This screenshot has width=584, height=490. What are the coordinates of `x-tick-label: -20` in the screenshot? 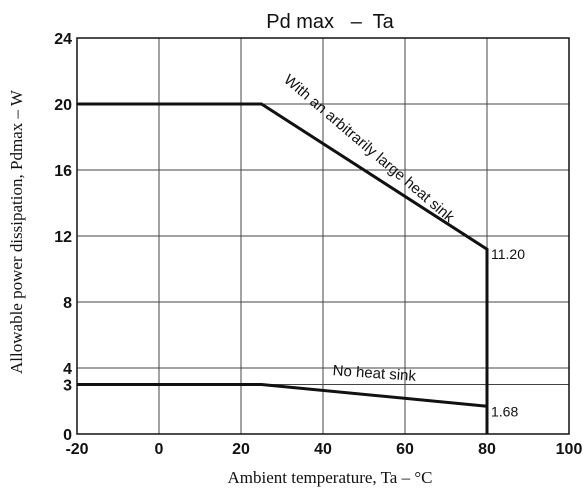 It's located at (76, 449).